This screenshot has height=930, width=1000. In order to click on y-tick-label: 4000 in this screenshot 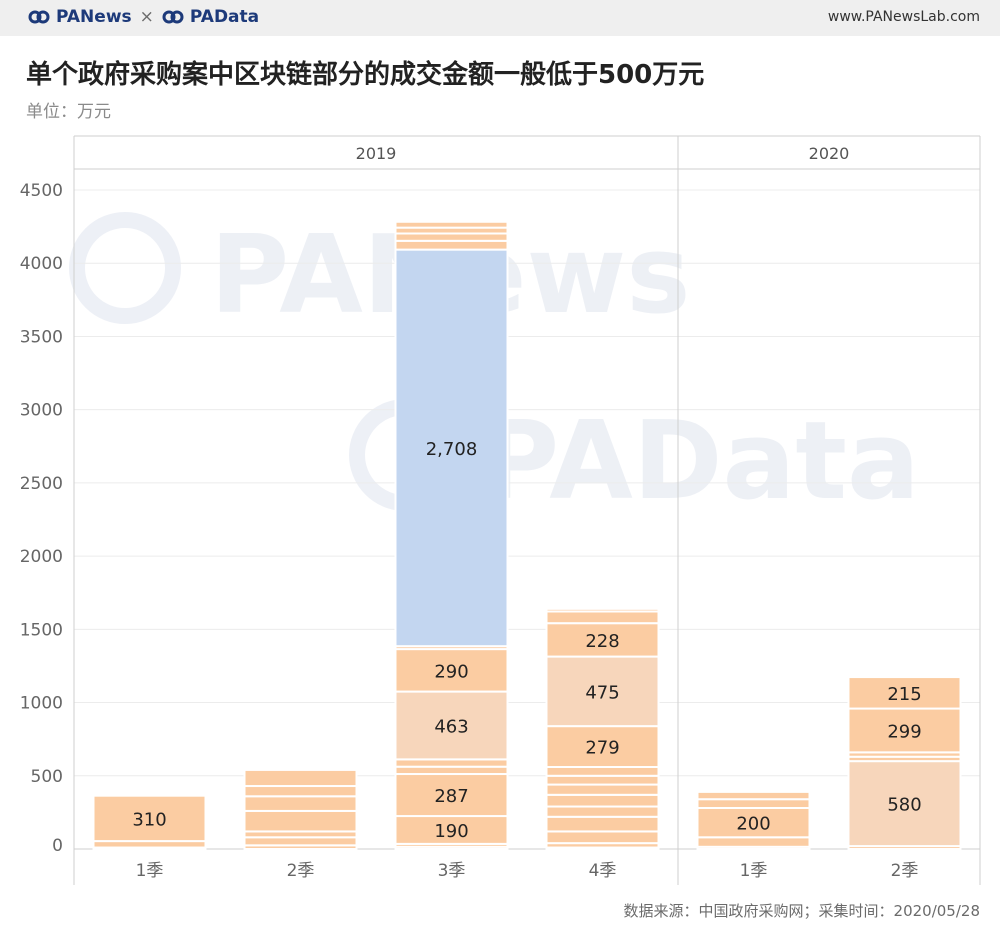, I will do `click(41, 264)`.